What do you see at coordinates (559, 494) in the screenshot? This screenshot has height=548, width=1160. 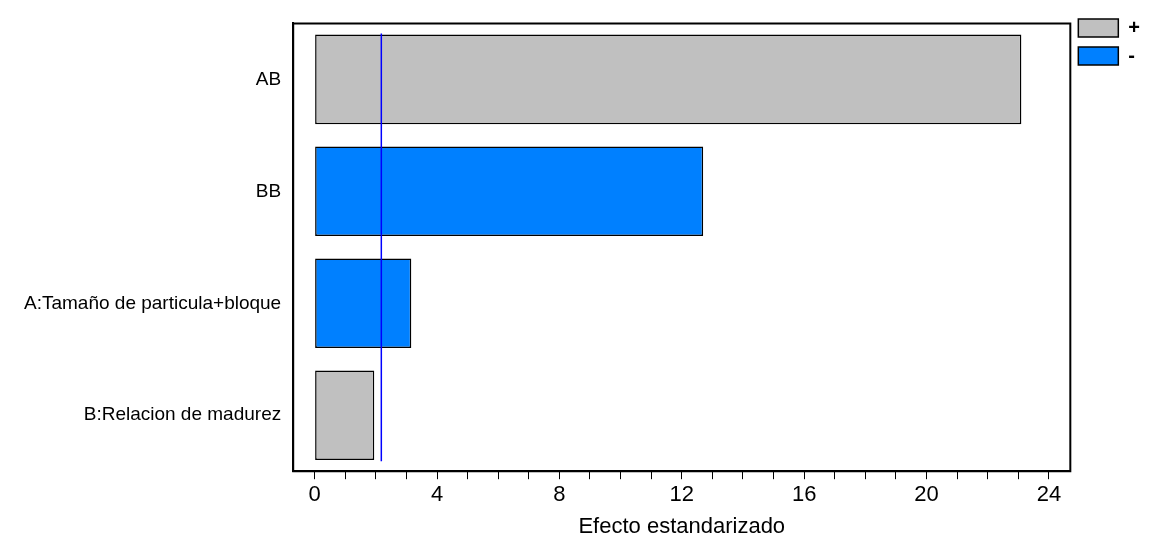 I see `x-tick-label: 8` at bounding box center [559, 494].